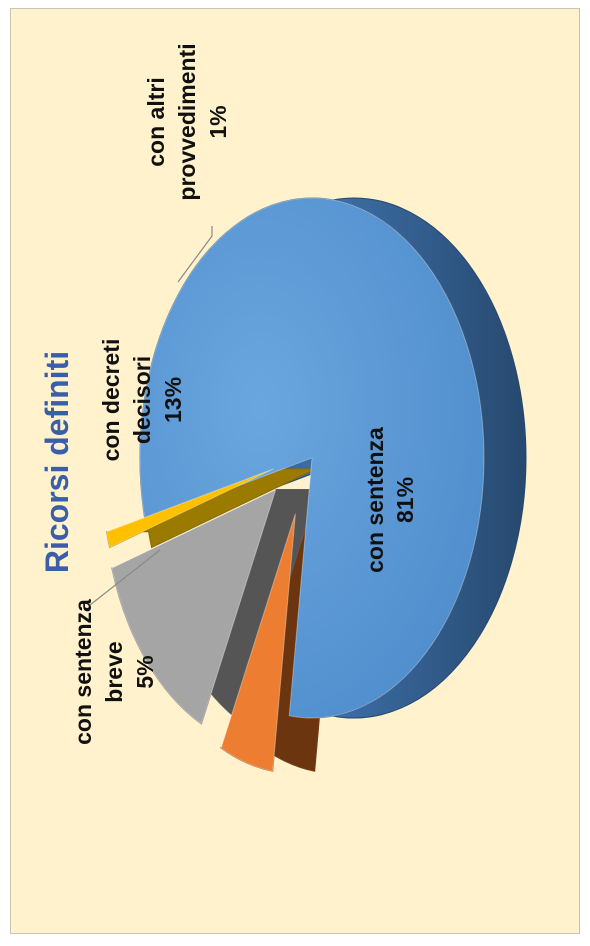 The image size is (590, 946). I want to click on slice-con-sentenza-breve, so click(258, 642).